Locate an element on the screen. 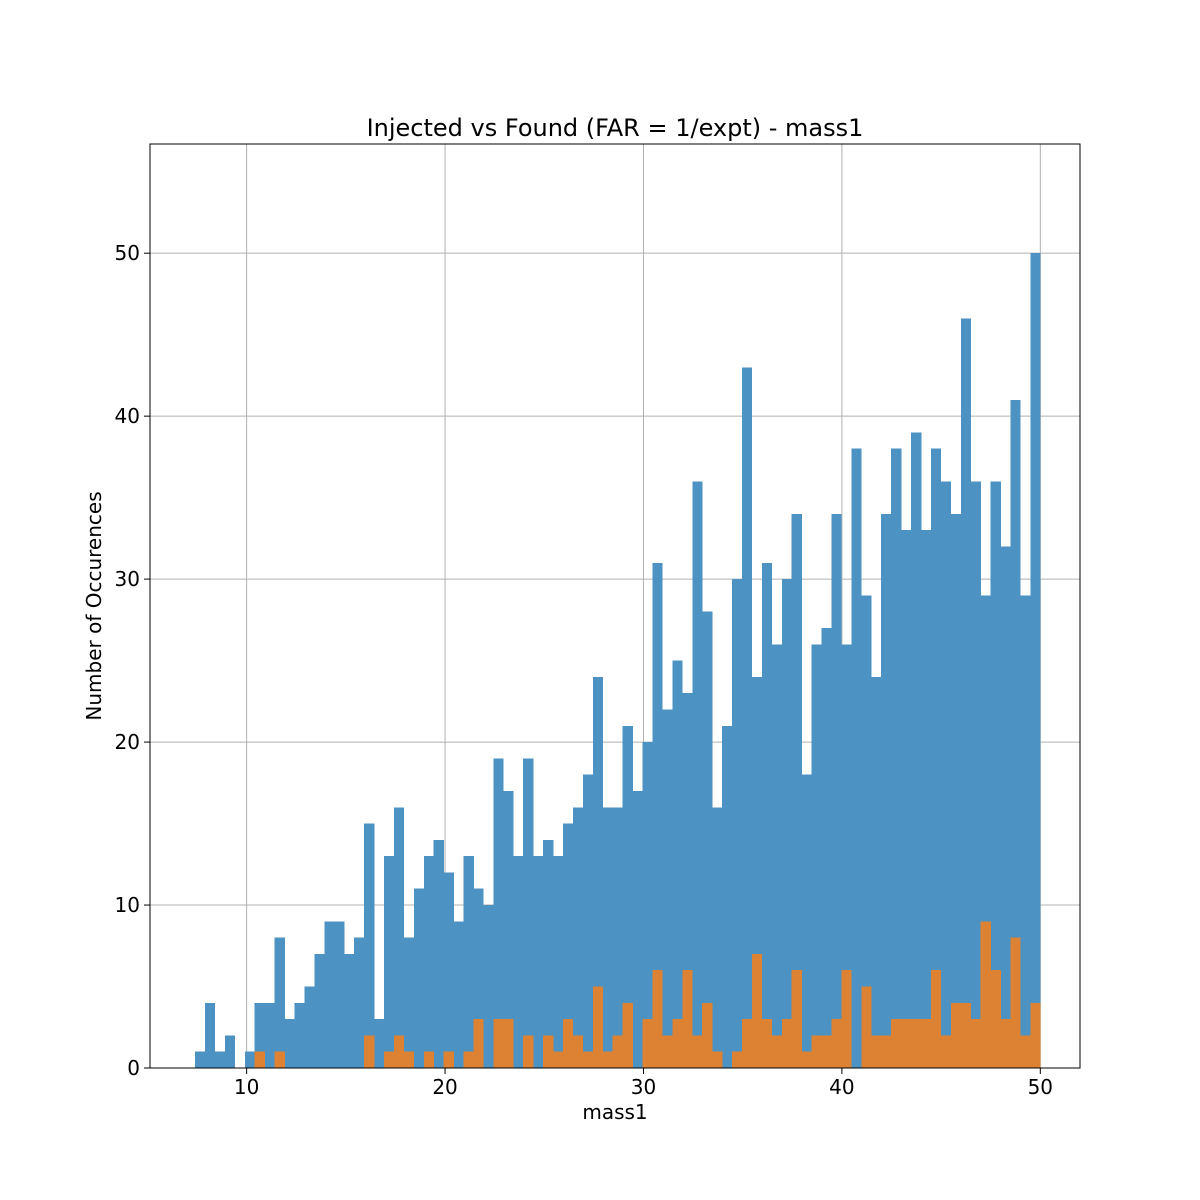 The width and height of the screenshot is (1200, 1200). x-tick-label: 20 is located at coordinates (444, 1087).